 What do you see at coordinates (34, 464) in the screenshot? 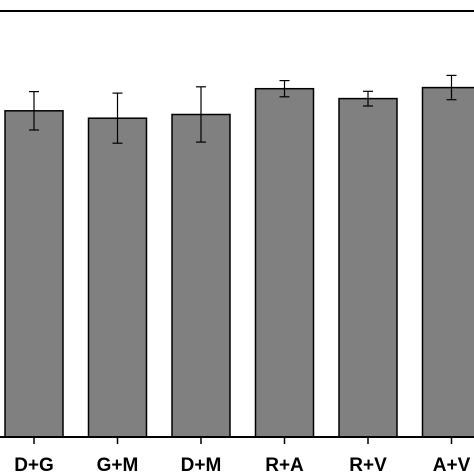
I see `x-tick-label-d-g: D+G` at bounding box center [34, 464].